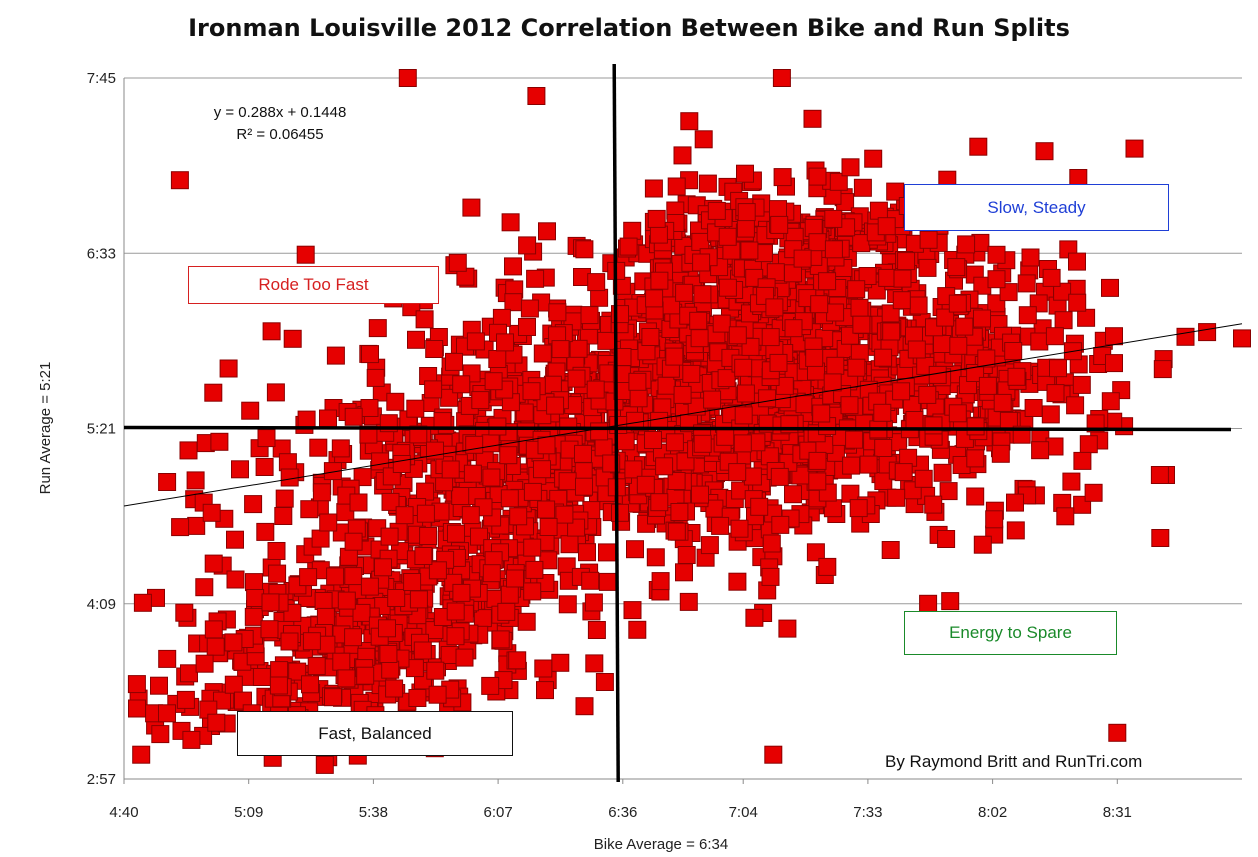  Describe the element at coordinates (101, 253) in the screenshot. I see `y-tick-label: 6:33` at that location.